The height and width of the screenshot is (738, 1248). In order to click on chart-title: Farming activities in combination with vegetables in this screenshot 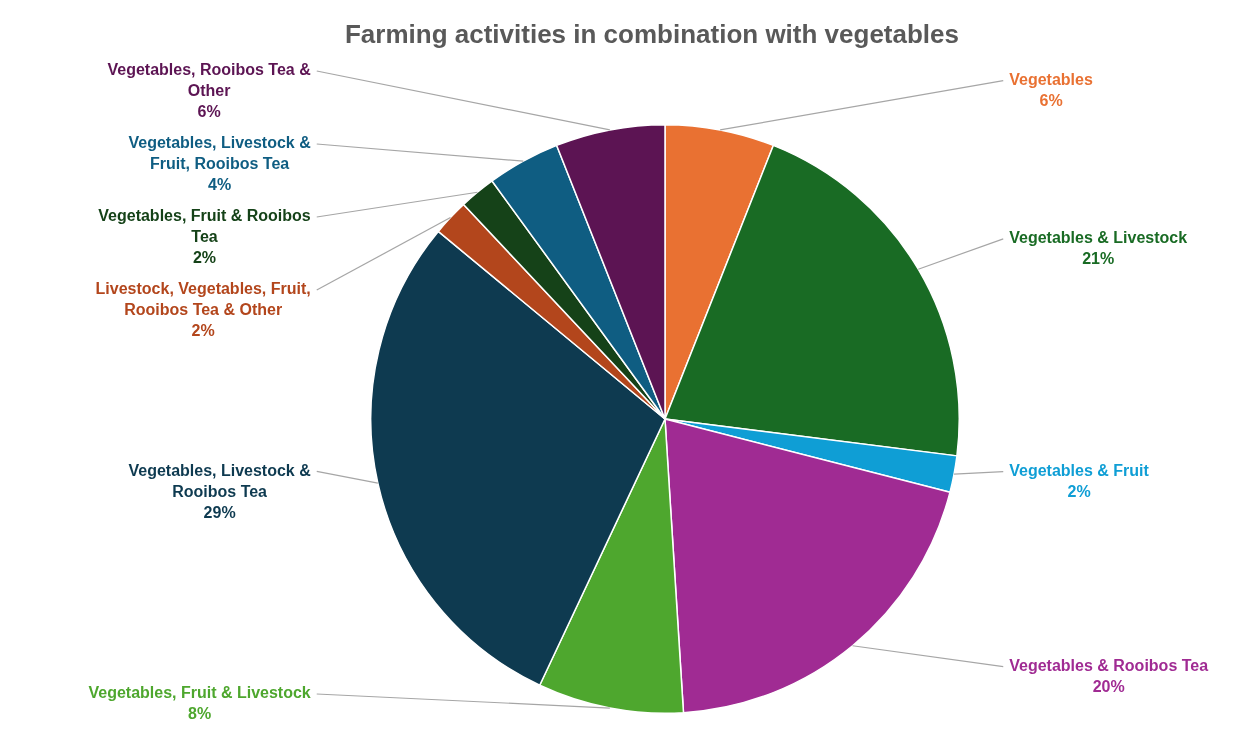, I will do `click(652, 34)`.